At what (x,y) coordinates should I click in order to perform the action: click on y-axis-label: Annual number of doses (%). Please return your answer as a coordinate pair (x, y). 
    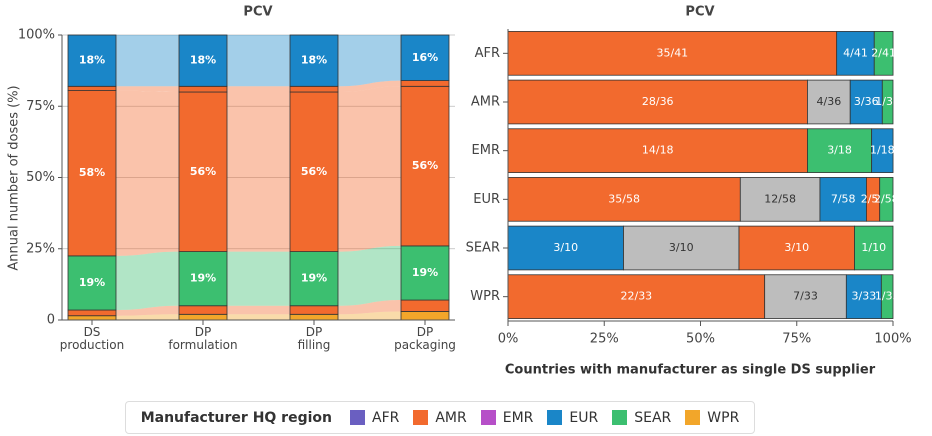
    Looking at the image, I should click on (14, 177).